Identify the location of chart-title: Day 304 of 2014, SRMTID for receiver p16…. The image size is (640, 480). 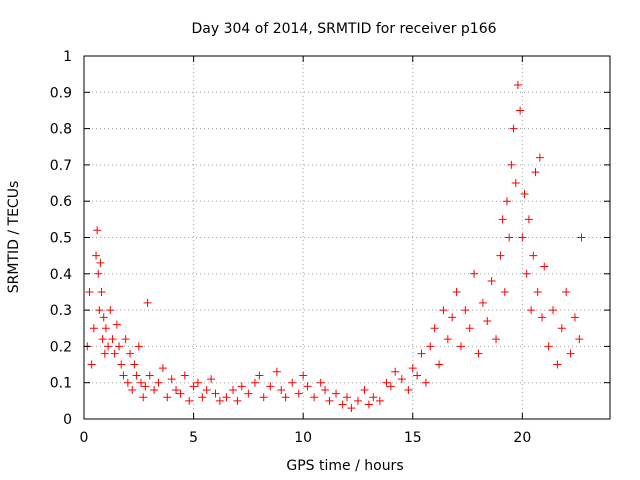
(343, 29).